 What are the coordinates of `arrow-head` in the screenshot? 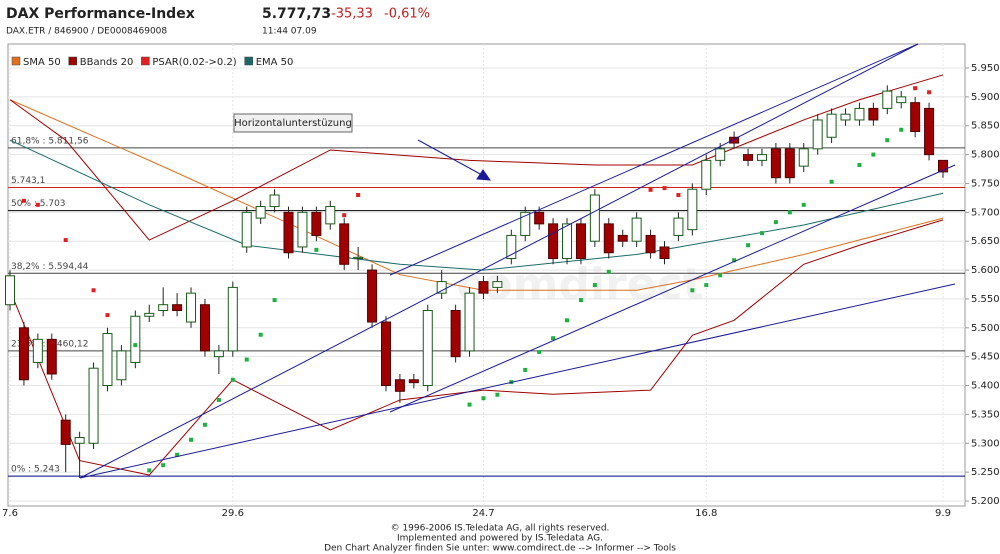 It's located at (484, 175).